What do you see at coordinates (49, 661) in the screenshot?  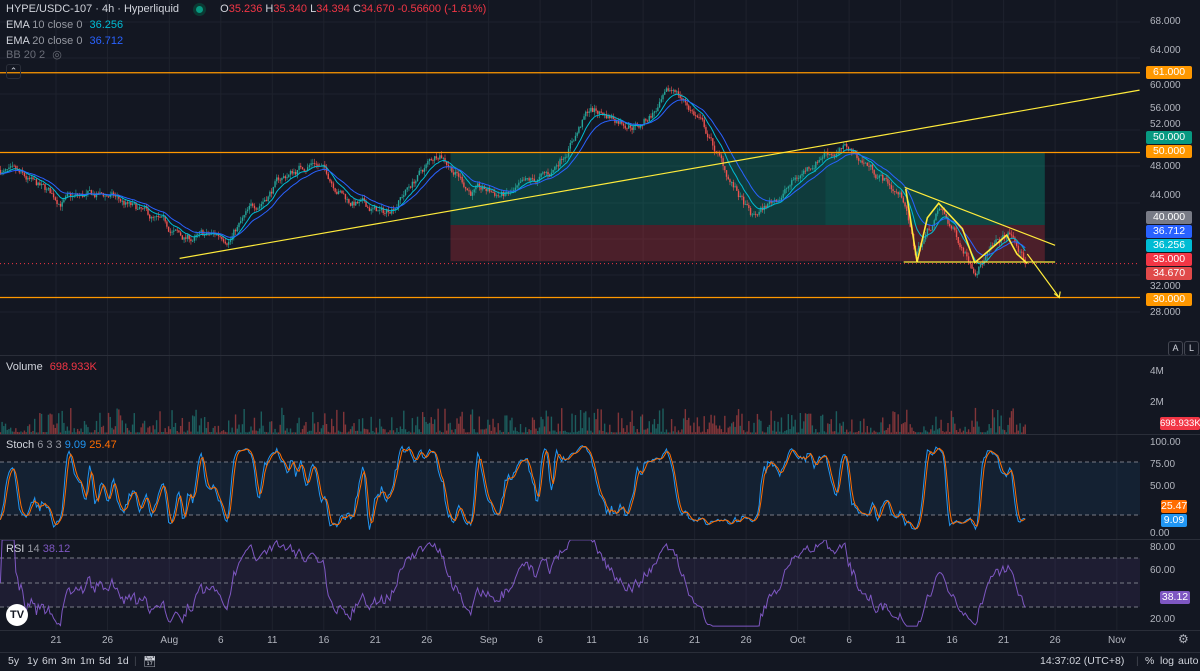 I see `range-6m: 6m` at bounding box center [49, 661].